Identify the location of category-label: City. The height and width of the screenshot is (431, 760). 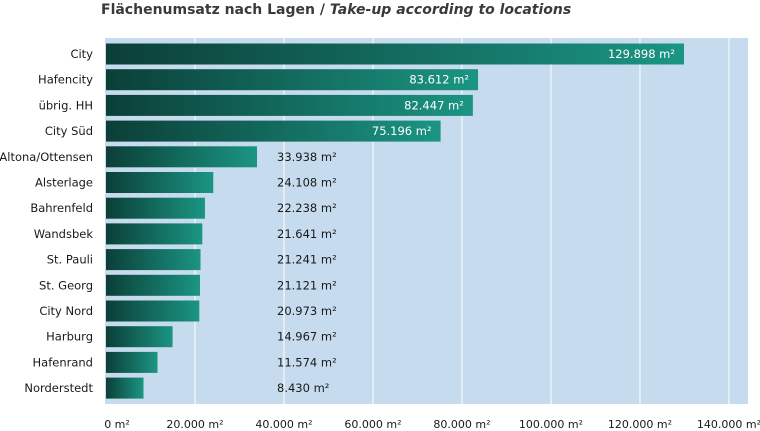
(81, 54).